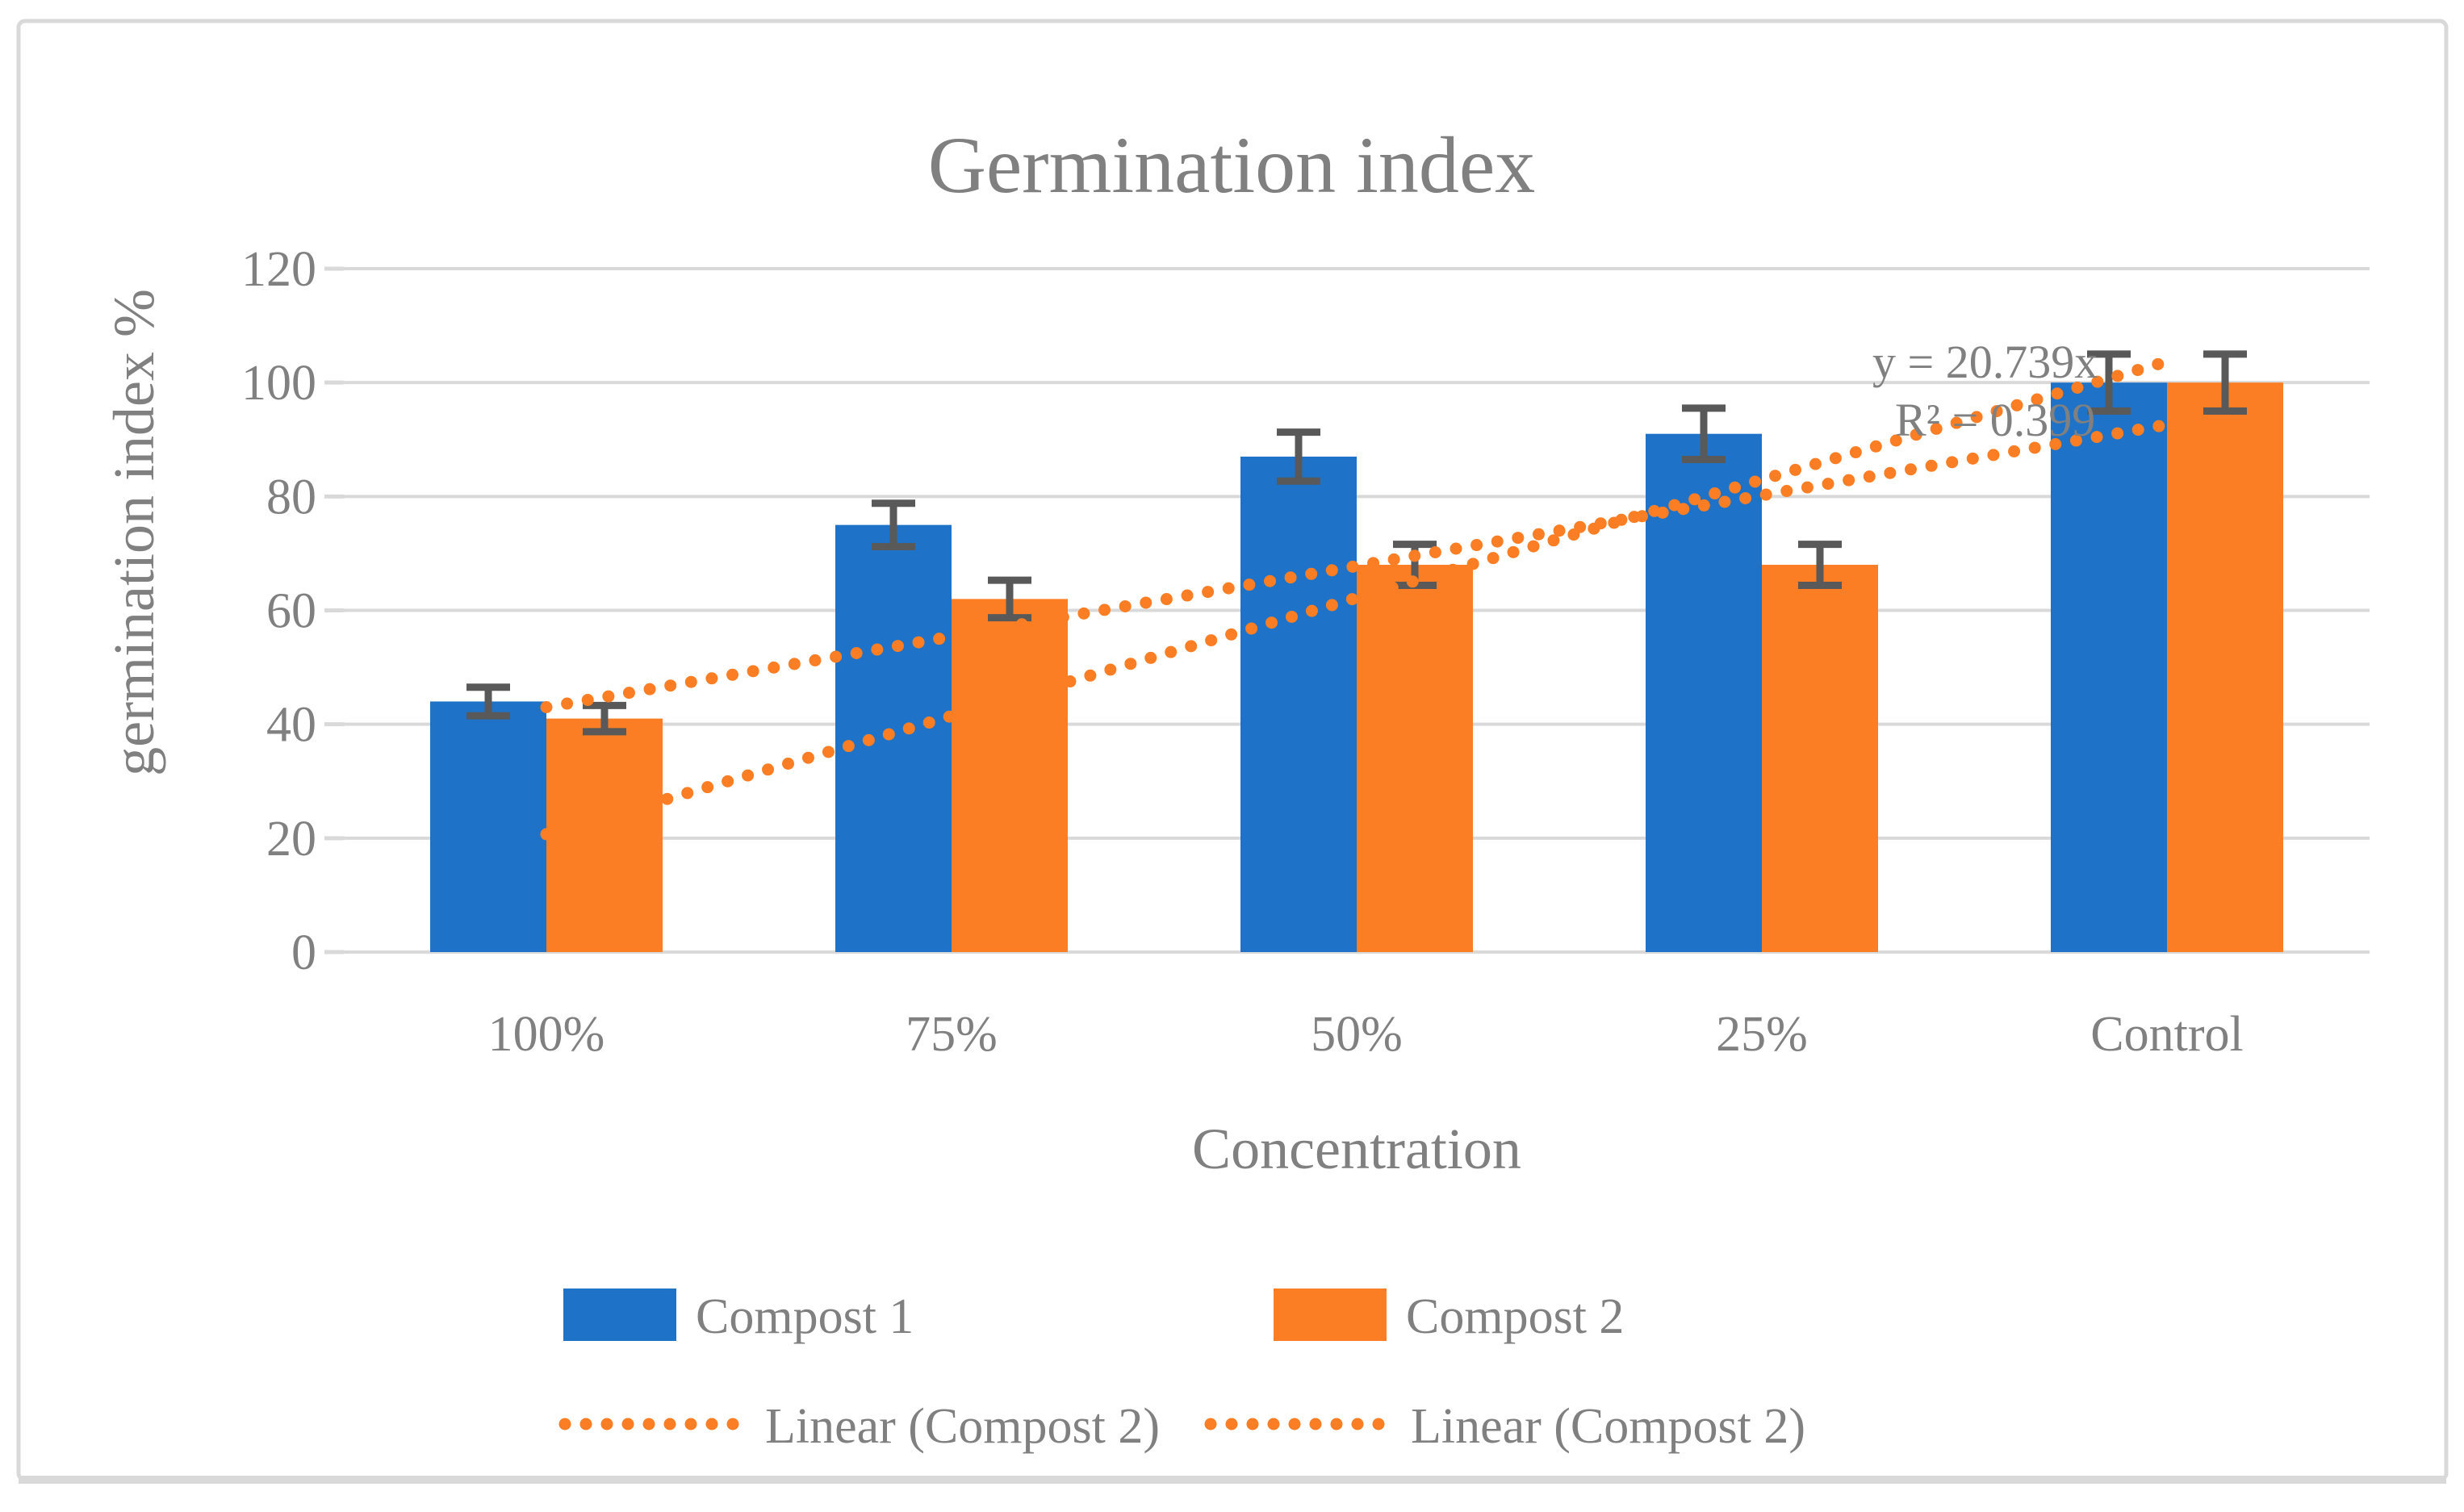 The width and height of the screenshot is (2464, 1512). Describe the element at coordinates (1762, 1034) in the screenshot. I see `x-tick-label-25%: 25%` at that location.